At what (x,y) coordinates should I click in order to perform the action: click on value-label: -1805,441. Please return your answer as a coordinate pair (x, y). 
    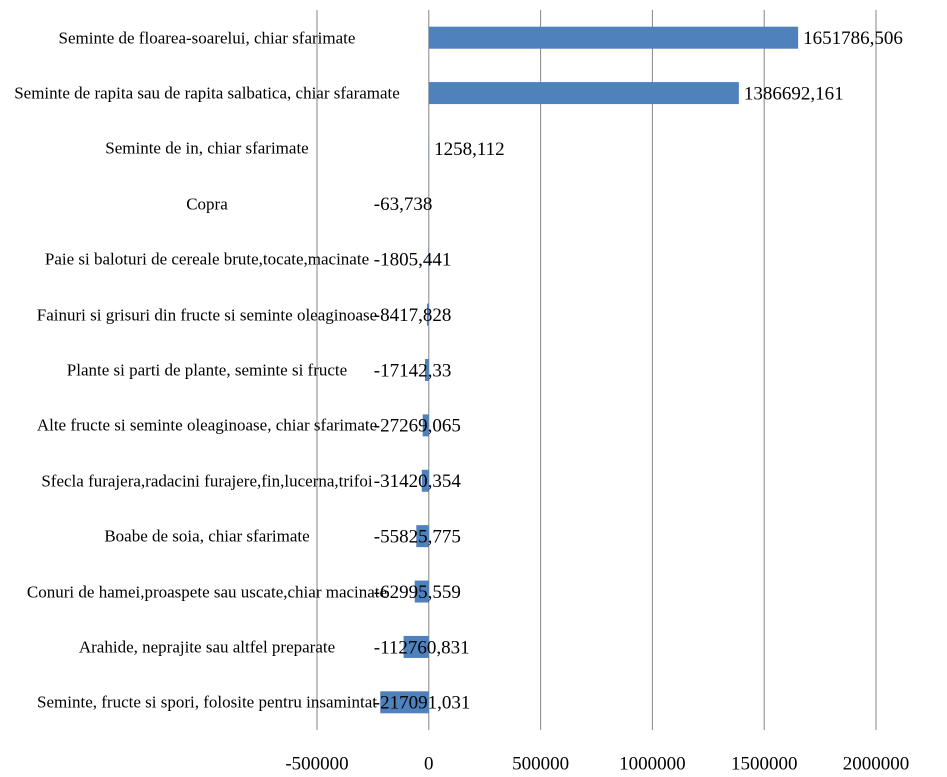
    Looking at the image, I should click on (413, 260).